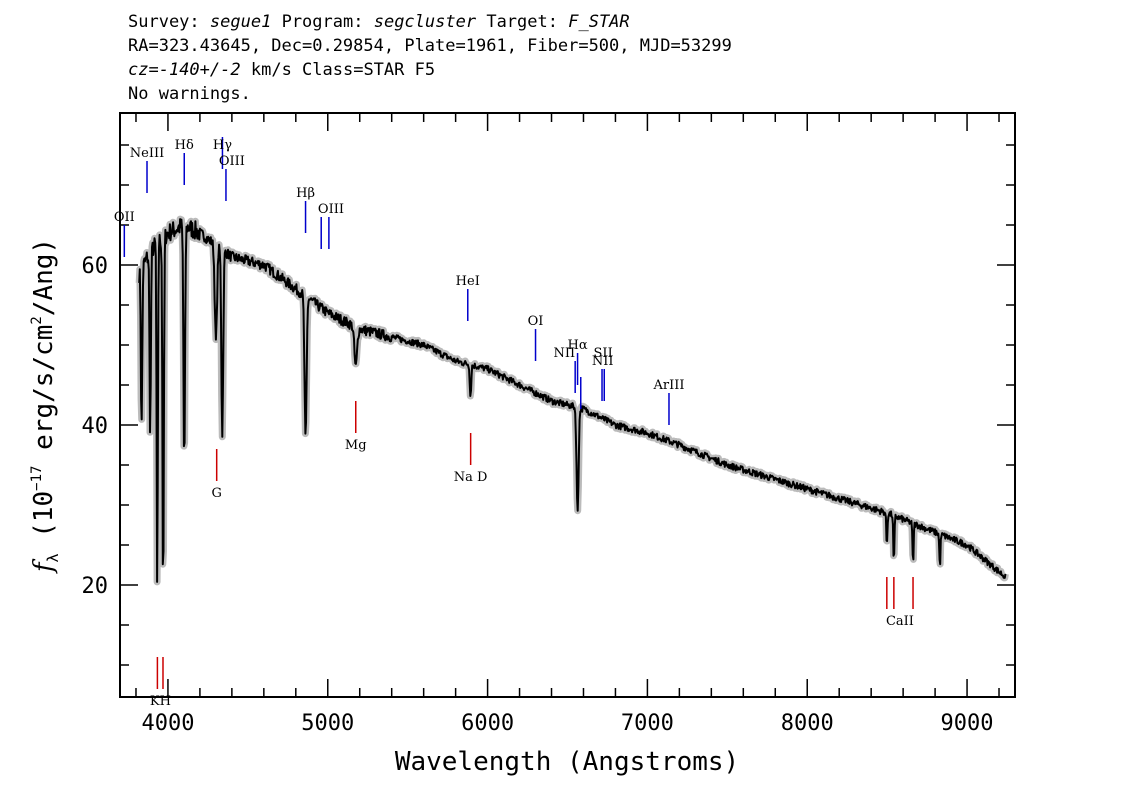 This screenshot has height=810, width=1134. I want to click on absorption-label: Mg, so click(356, 445).